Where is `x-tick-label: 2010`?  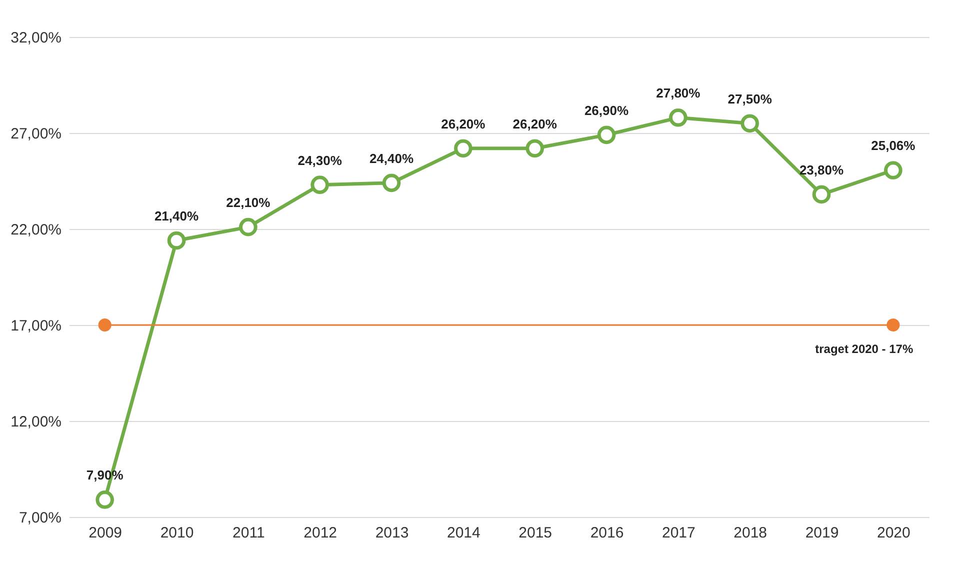
x-tick-label: 2010 is located at coordinates (177, 533).